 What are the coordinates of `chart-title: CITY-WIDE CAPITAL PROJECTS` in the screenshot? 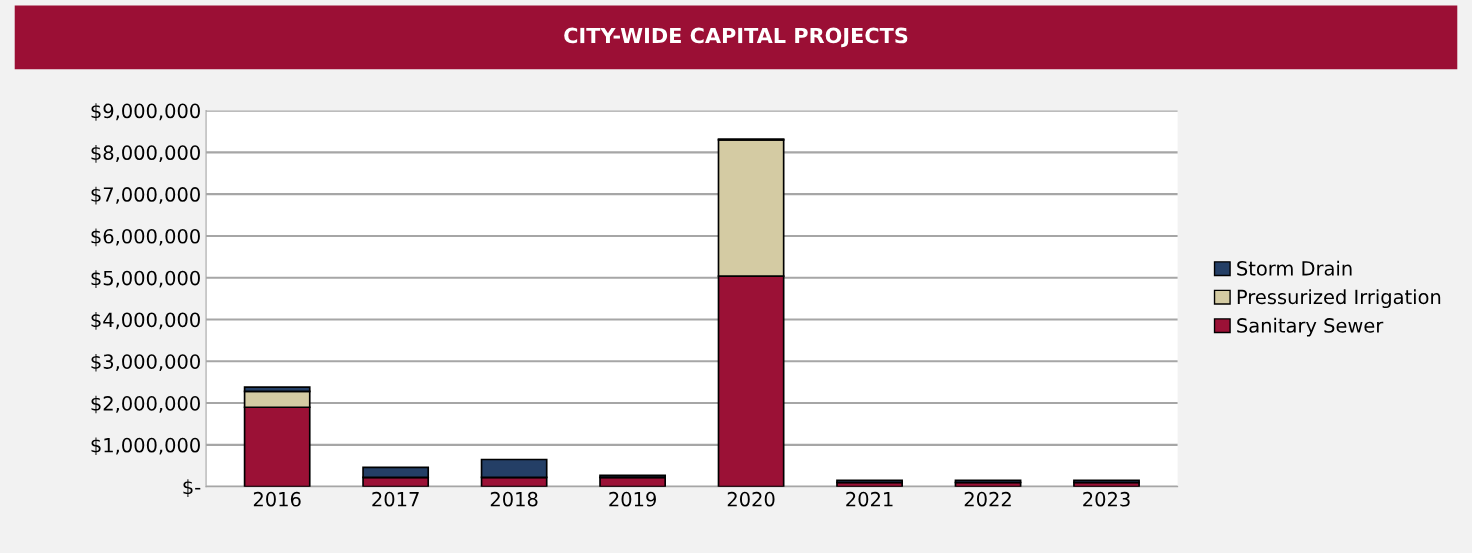 It's located at (736, 37).